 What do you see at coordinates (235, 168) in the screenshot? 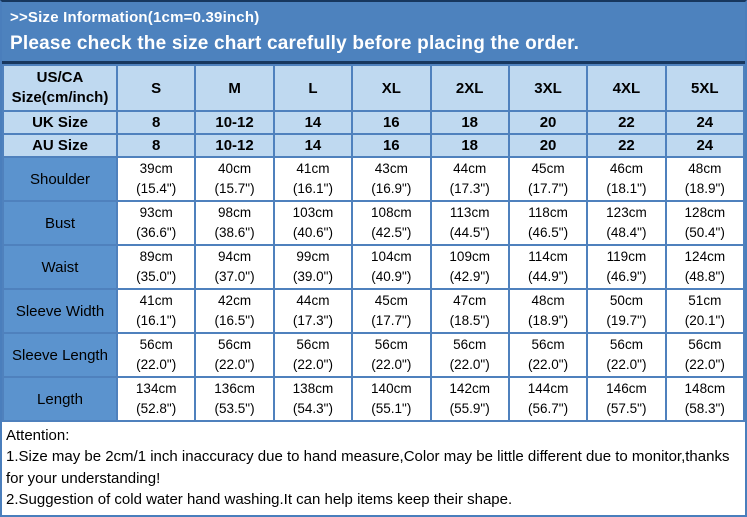
I see `cm-value: 40cm` at bounding box center [235, 168].